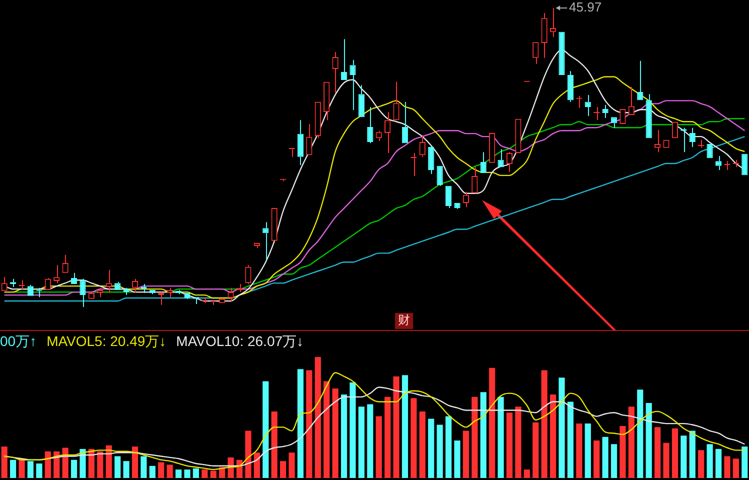 The image size is (749, 480). I want to click on text: 00万↑, so click(18, 341).